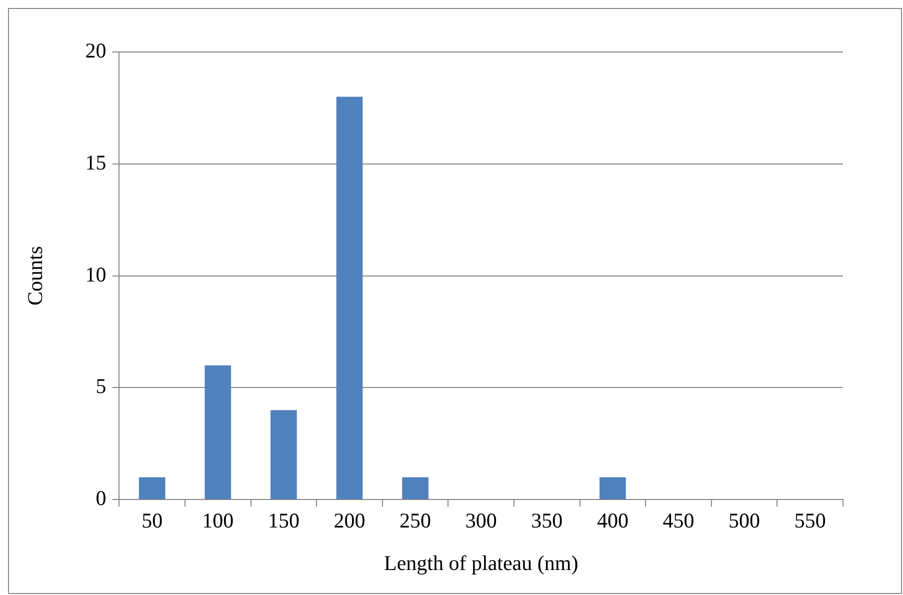  I want to click on y-tick-label: 5, so click(101, 386).